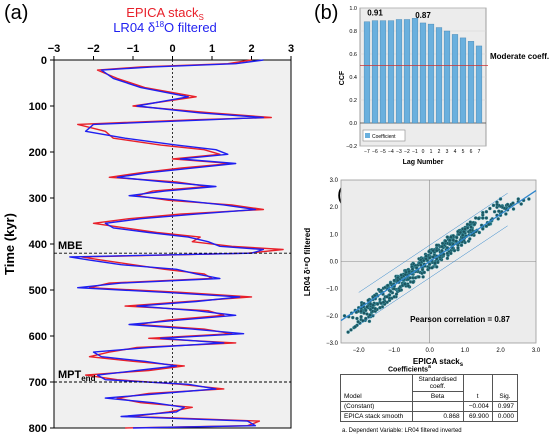 The image size is (550, 440). Describe the element at coordinates (334, 181) in the screenshot. I see `y-tick-label: 3.0` at that location.